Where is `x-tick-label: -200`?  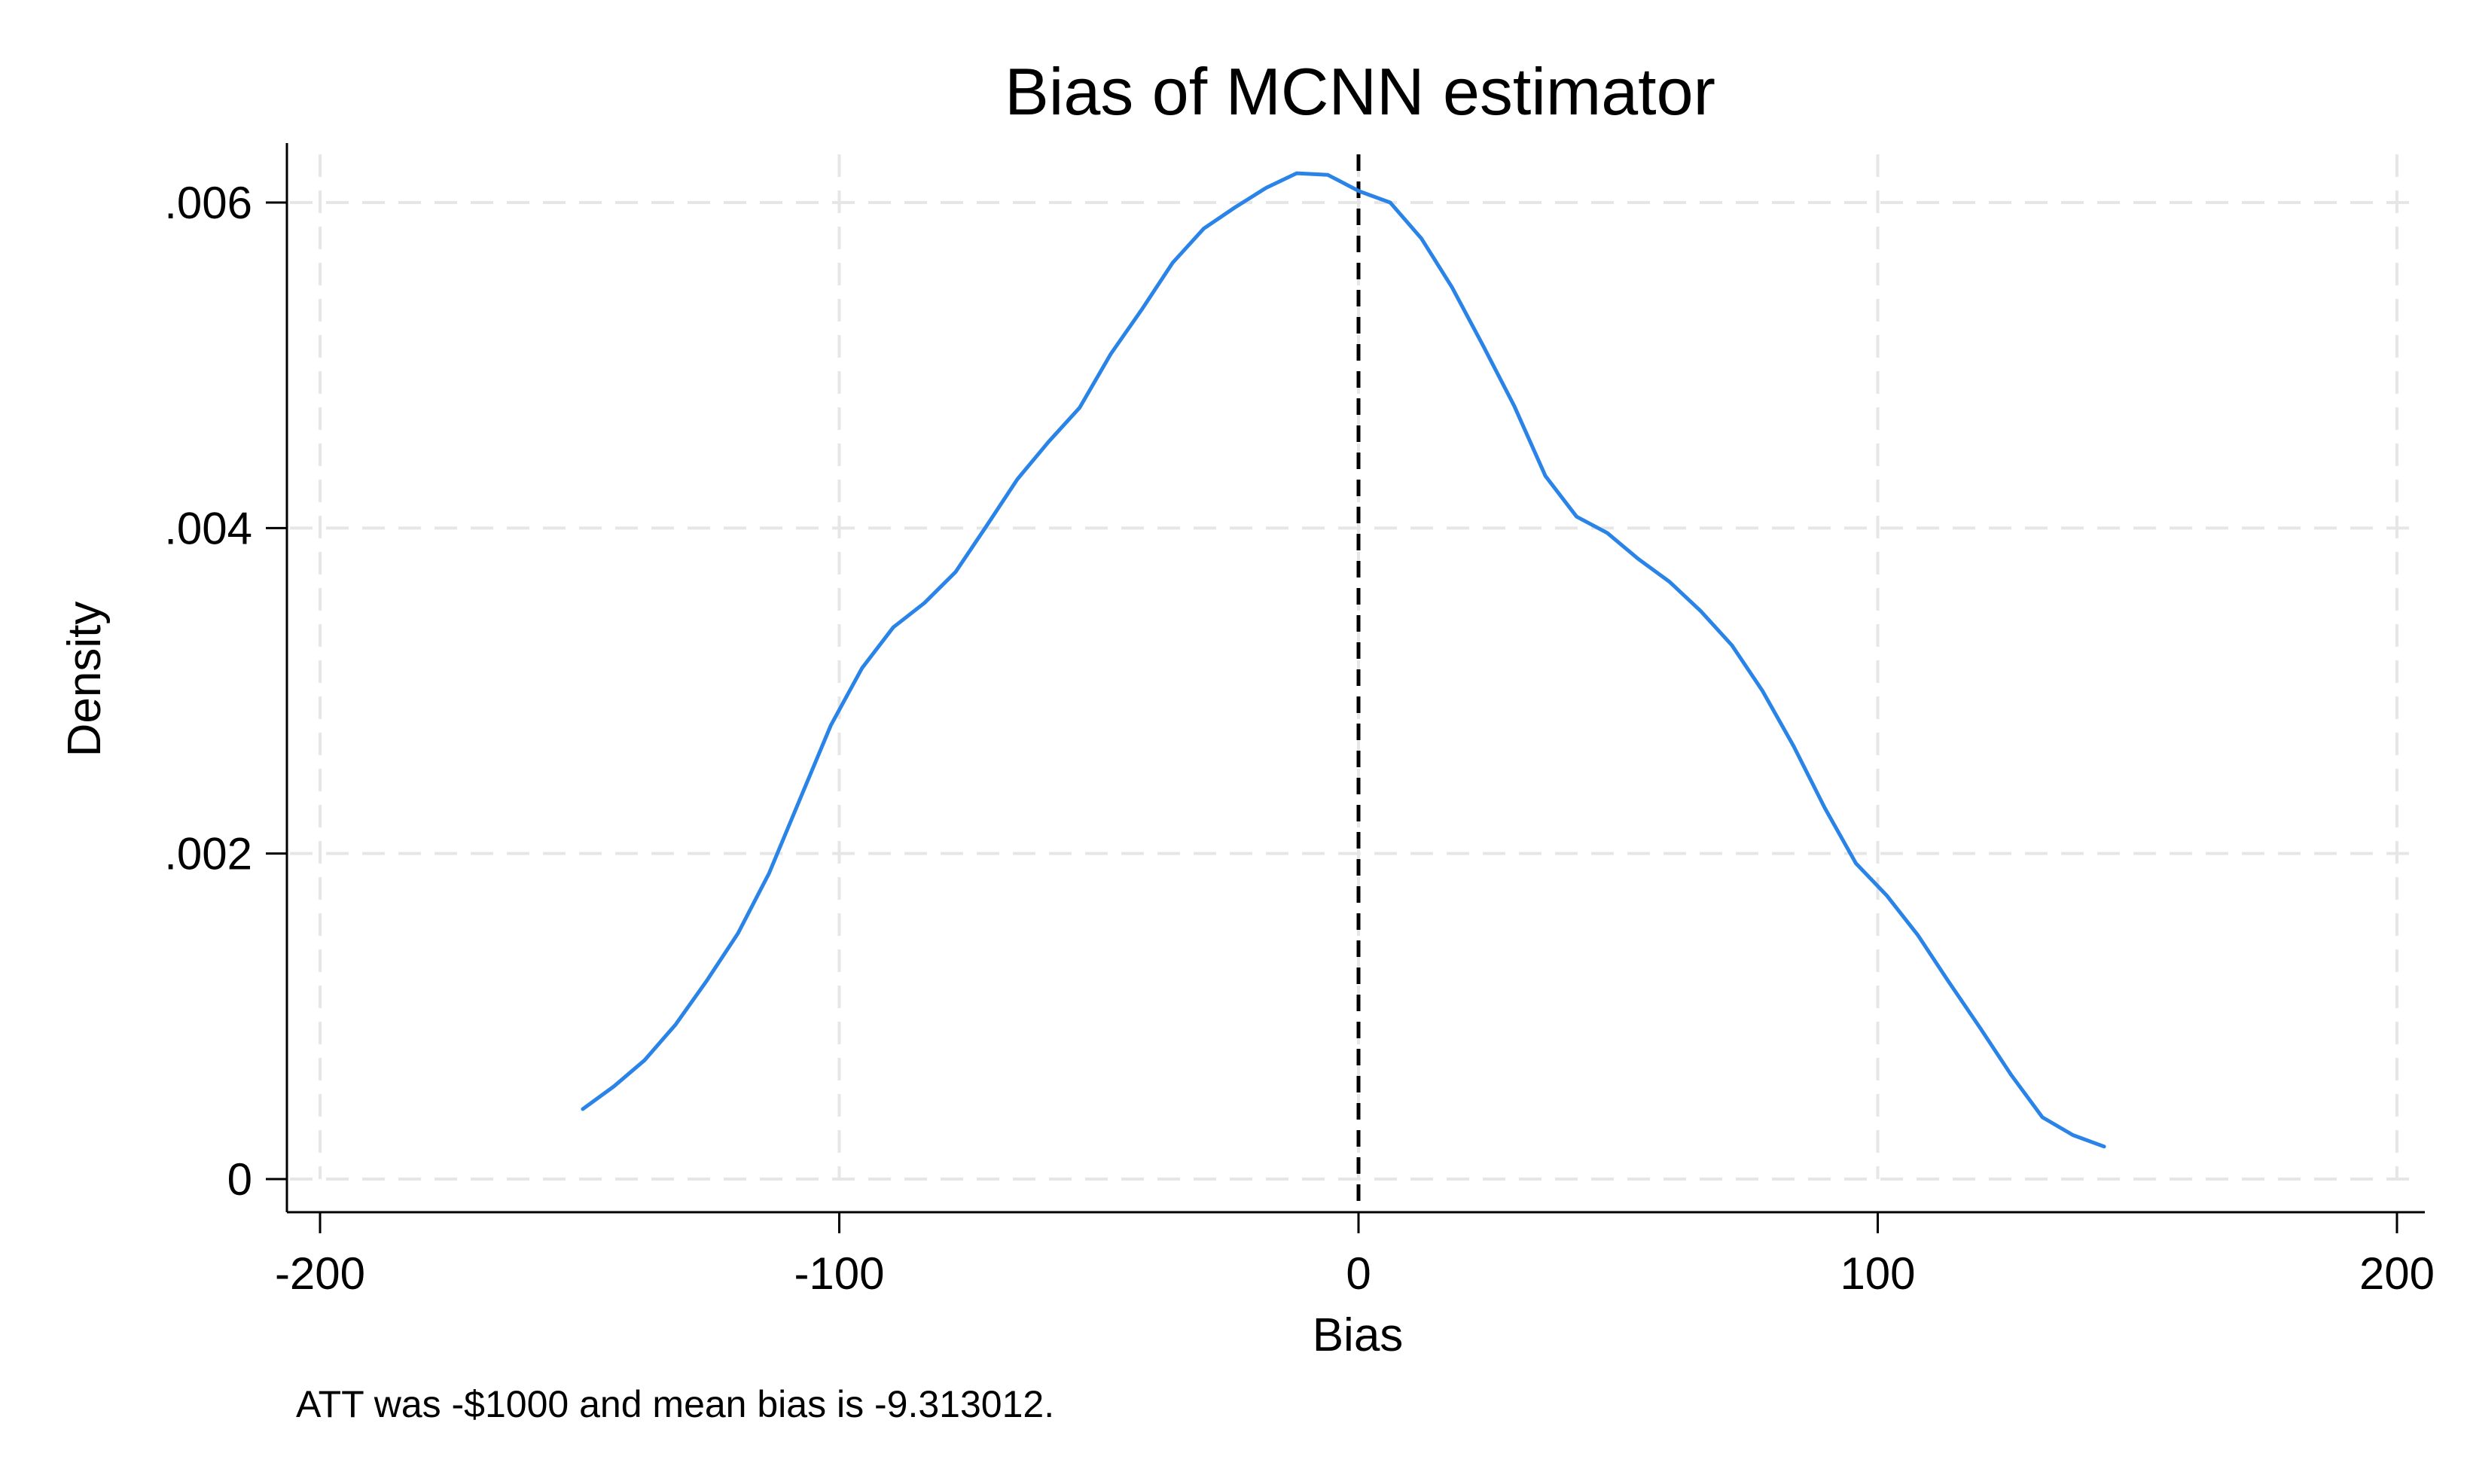
x-tick-label: -200 is located at coordinates (320, 1273).